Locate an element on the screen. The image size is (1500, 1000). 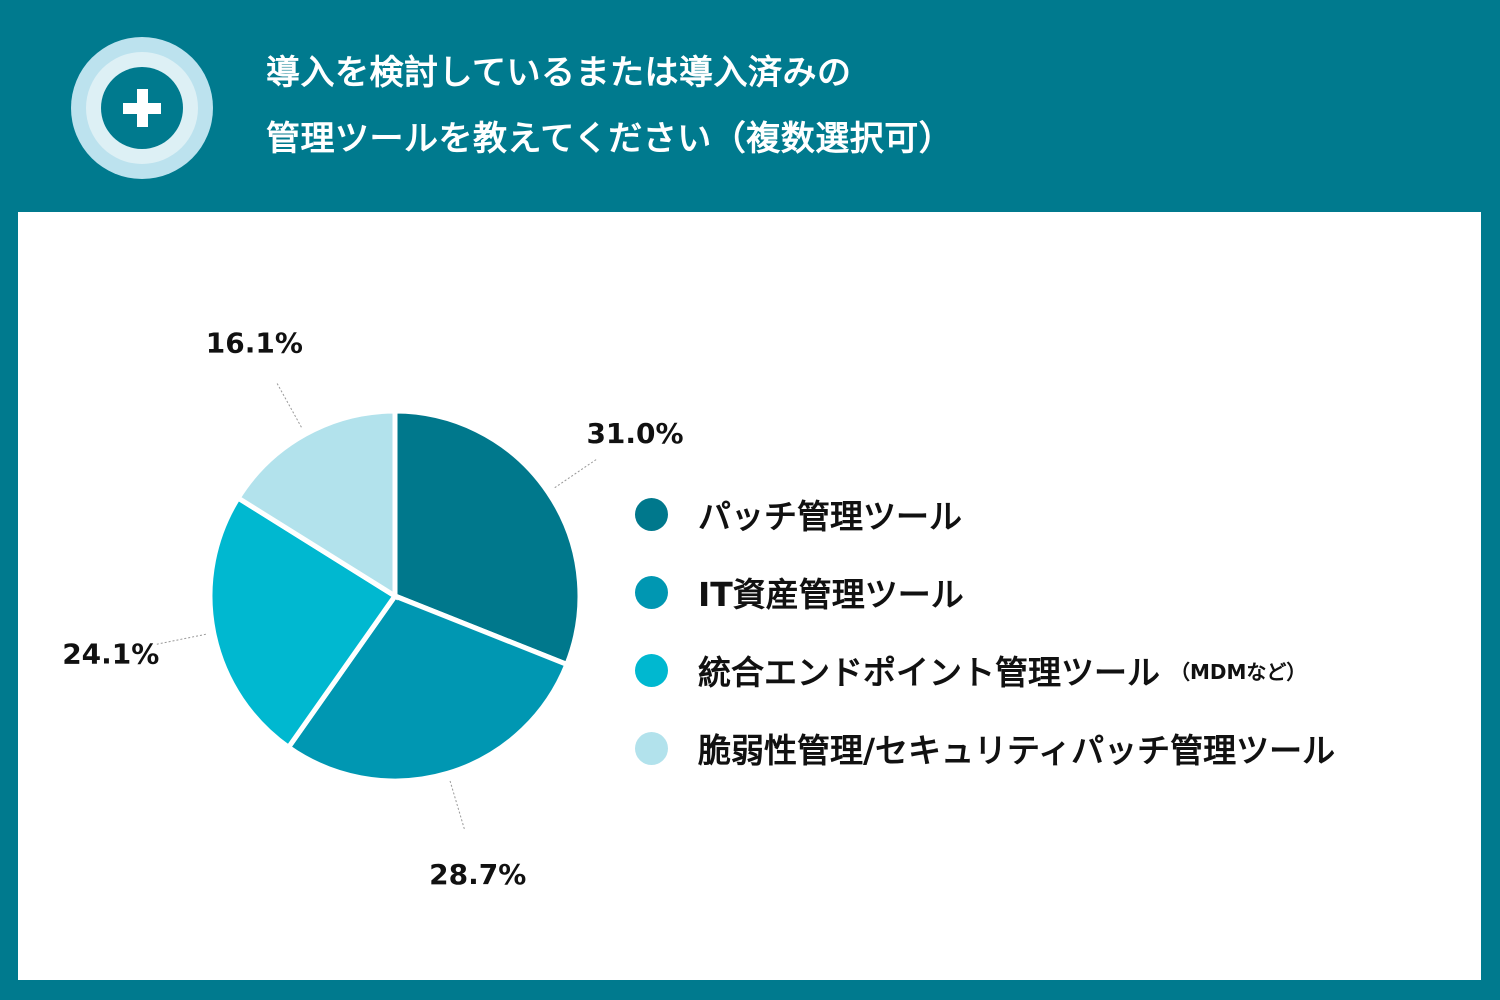
legend-item: パッチ管理ツール is located at coordinates (985, 514).